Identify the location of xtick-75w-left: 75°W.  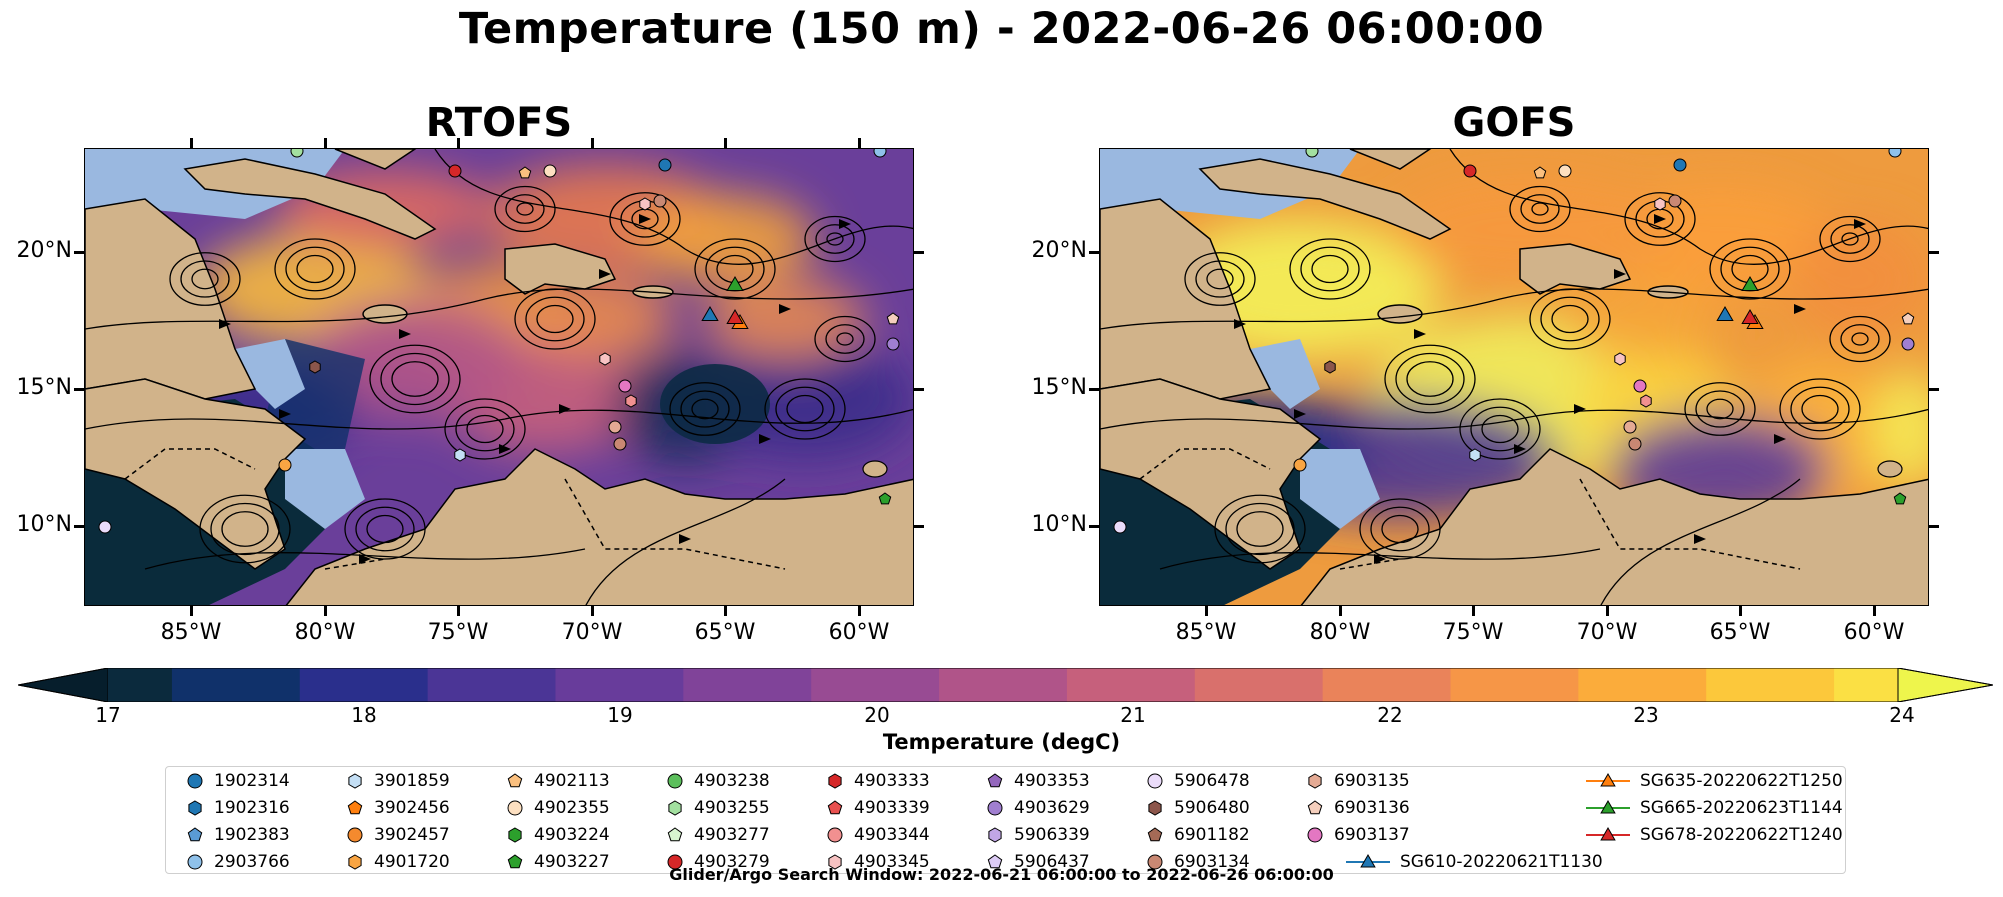
(458, 632).